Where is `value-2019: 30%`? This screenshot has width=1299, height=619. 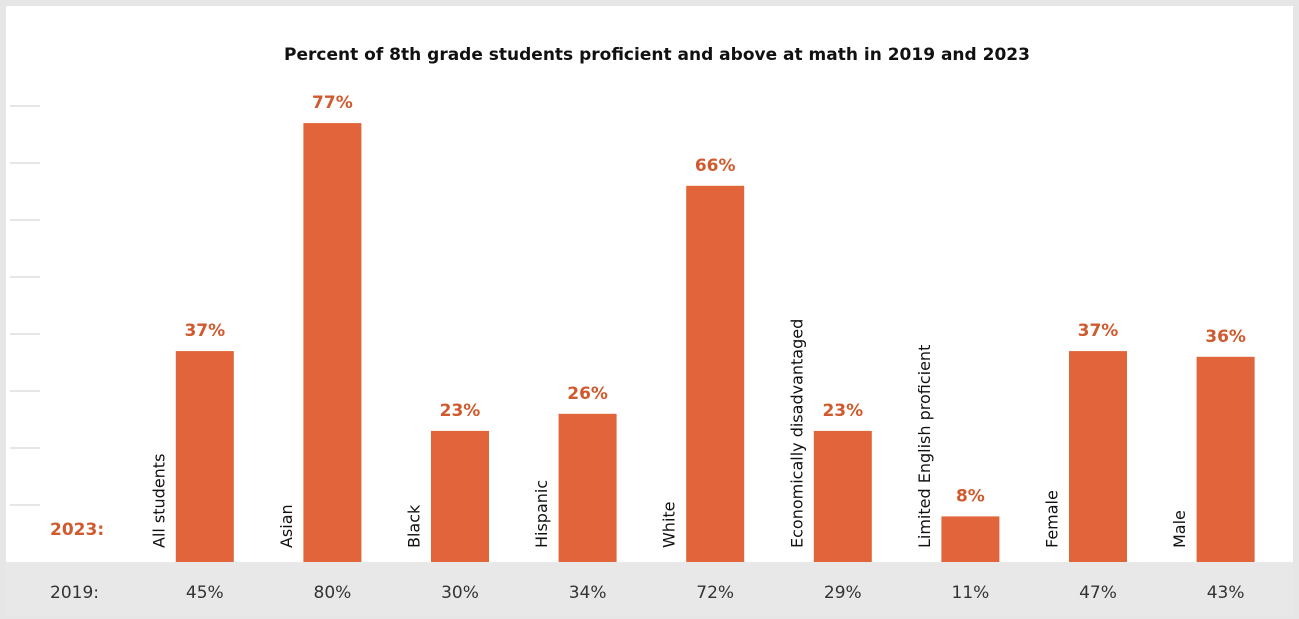 value-2019: 30% is located at coordinates (460, 593).